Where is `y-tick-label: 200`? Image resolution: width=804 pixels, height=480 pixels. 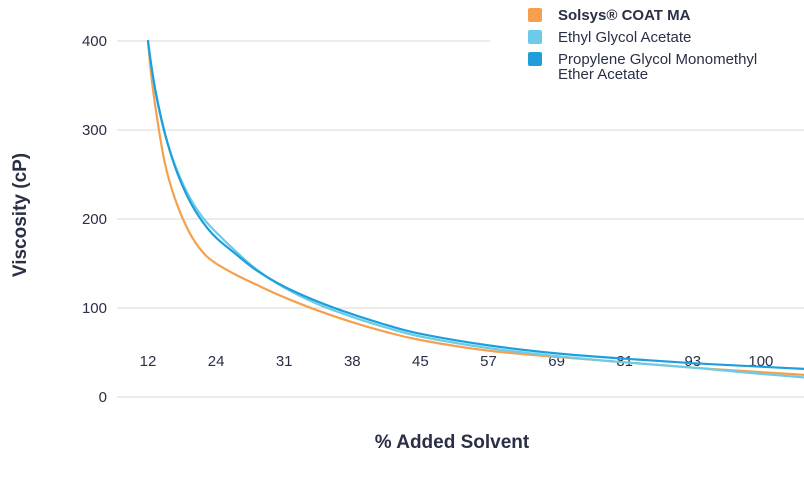 y-tick-label: 200 is located at coordinates (94, 219).